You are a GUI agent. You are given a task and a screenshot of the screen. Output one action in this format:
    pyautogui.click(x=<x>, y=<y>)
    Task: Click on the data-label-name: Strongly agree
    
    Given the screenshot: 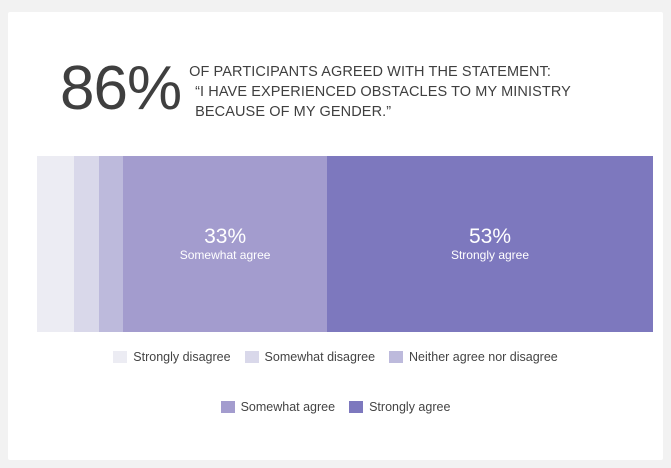 What is the action you would take?
    pyautogui.click(x=490, y=255)
    